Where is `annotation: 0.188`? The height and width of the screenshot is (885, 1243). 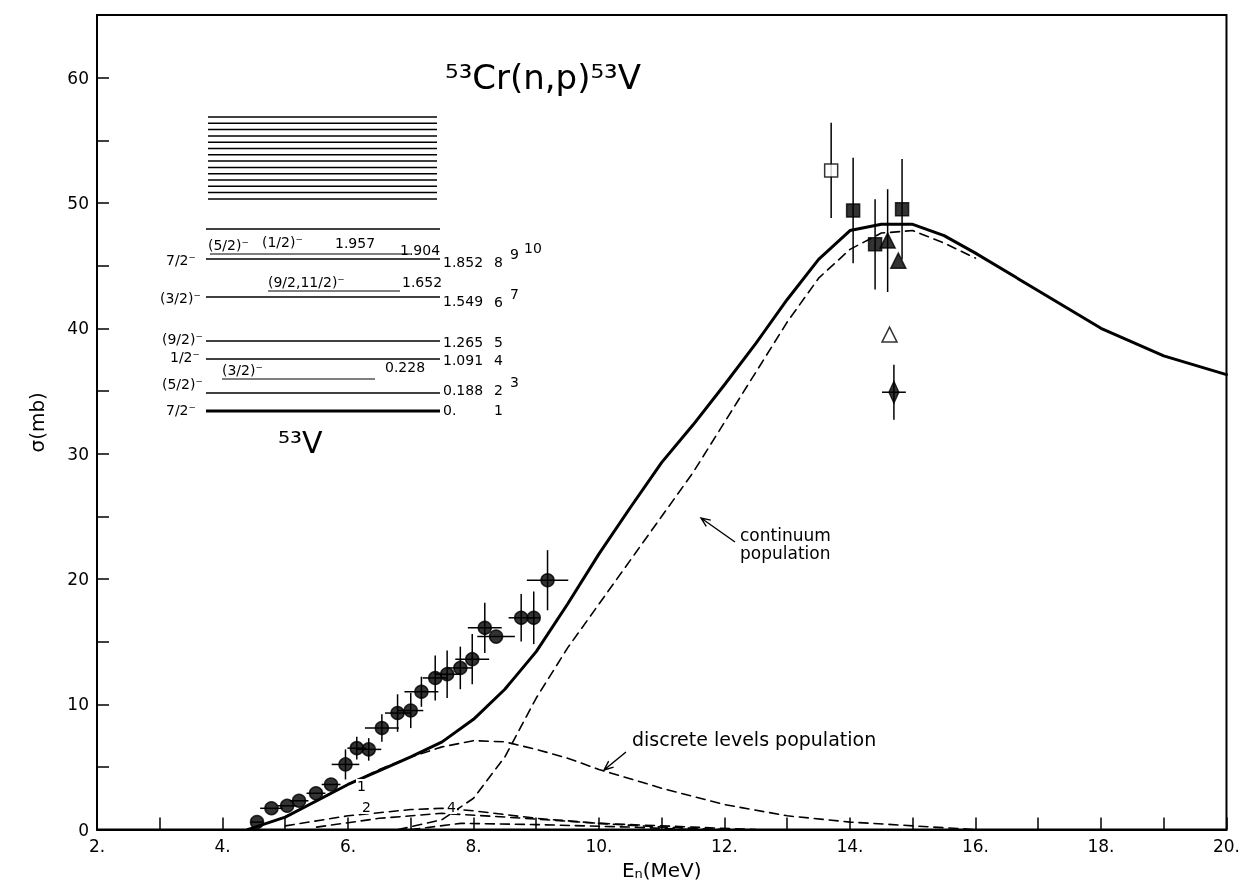 annotation: 0.188 is located at coordinates (463, 390).